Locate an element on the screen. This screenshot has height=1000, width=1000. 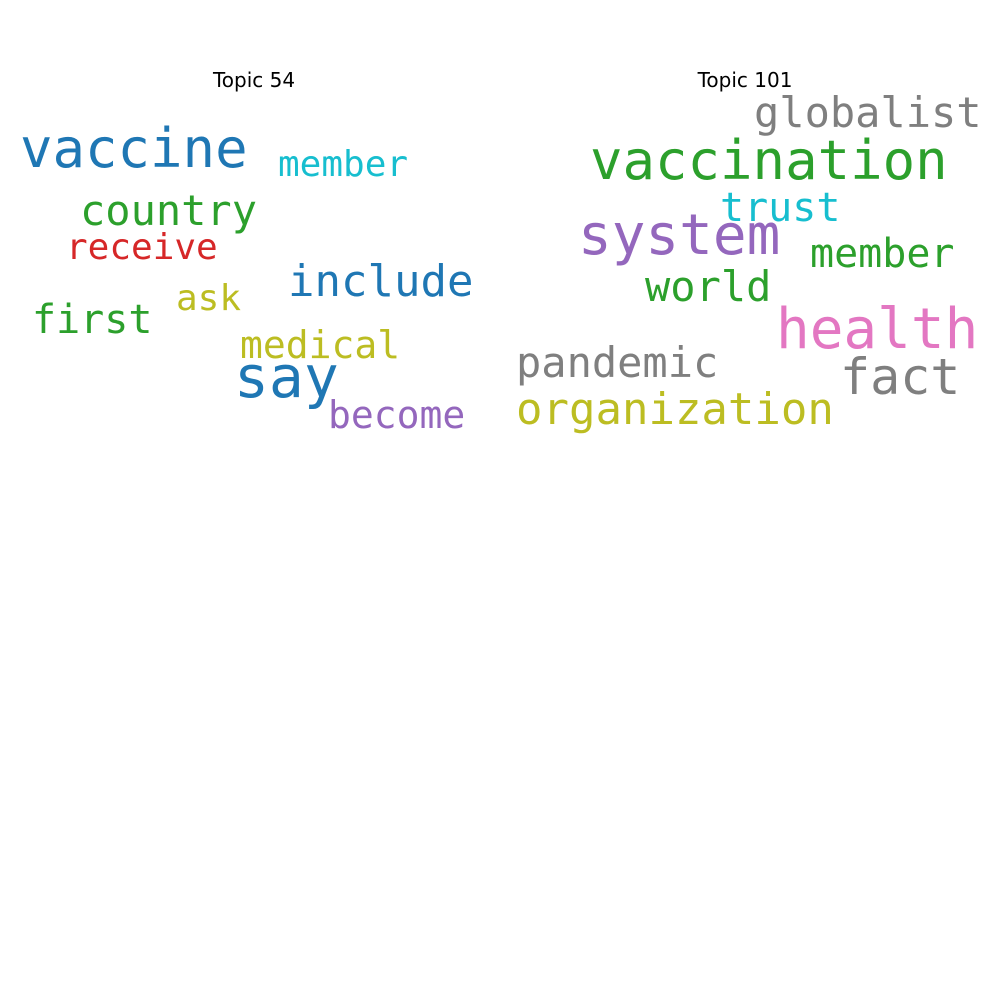
word-organization: organization is located at coordinates (675, 409).